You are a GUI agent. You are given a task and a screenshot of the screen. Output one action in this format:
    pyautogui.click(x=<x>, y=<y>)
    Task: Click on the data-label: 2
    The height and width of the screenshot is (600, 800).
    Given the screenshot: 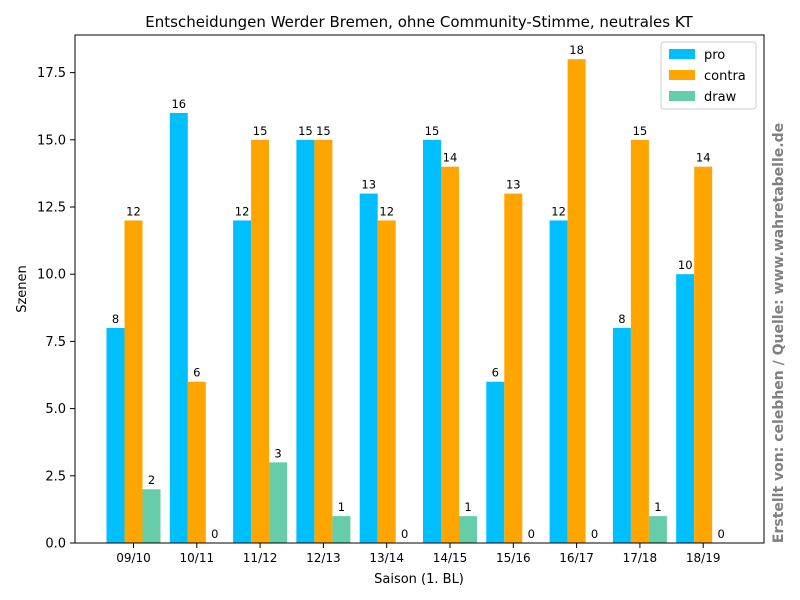 What is the action you would take?
    pyautogui.click(x=151, y=480)
    